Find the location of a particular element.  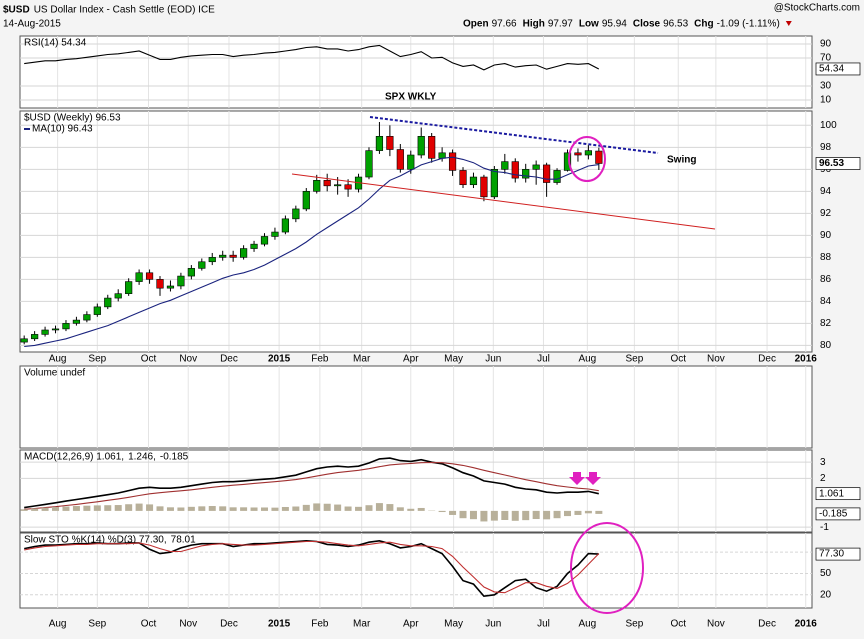

y-tick-label: 92 is located at coordinates (826, 213).